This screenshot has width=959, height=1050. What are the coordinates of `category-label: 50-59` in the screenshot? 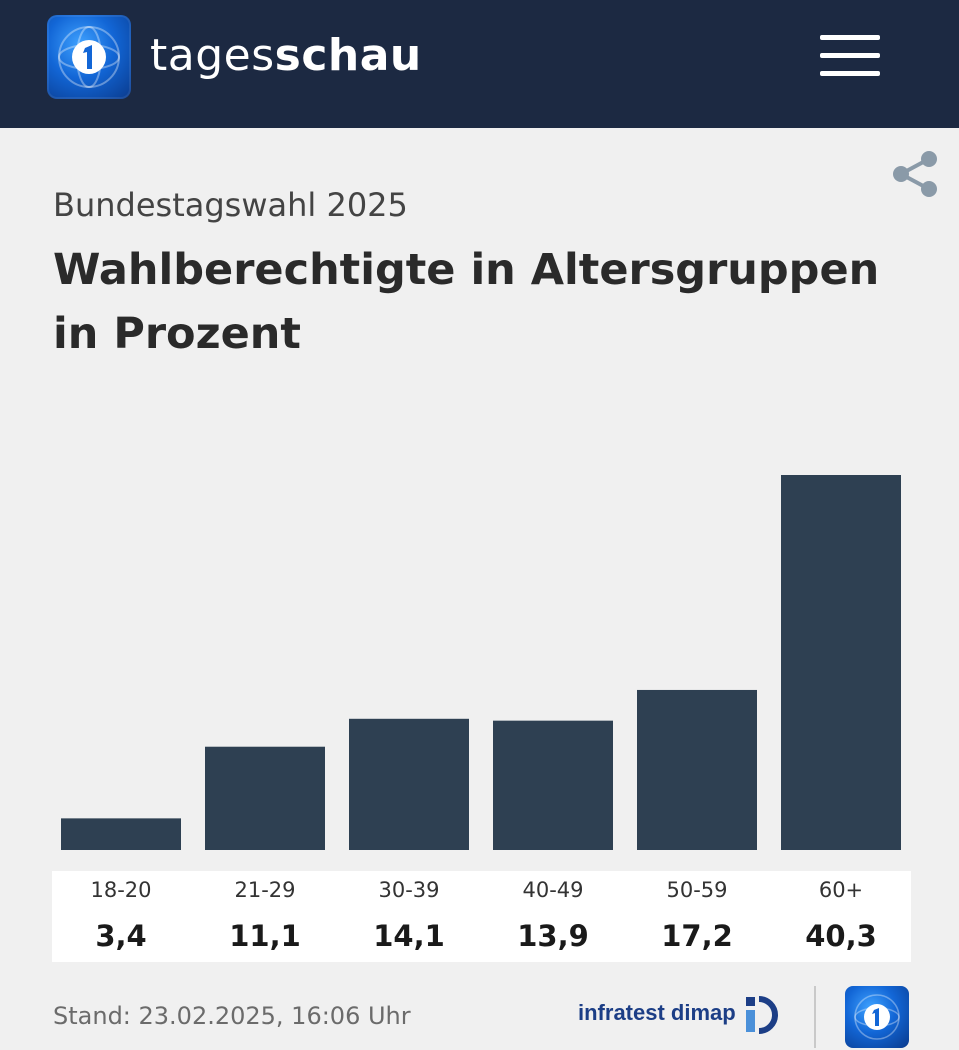 It's located at (696, 890).